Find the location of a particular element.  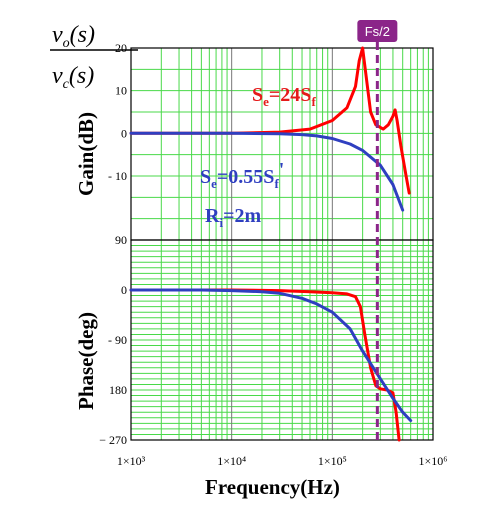

phase-axis-label: Phase(deg) is located at coordinates (86, 361).